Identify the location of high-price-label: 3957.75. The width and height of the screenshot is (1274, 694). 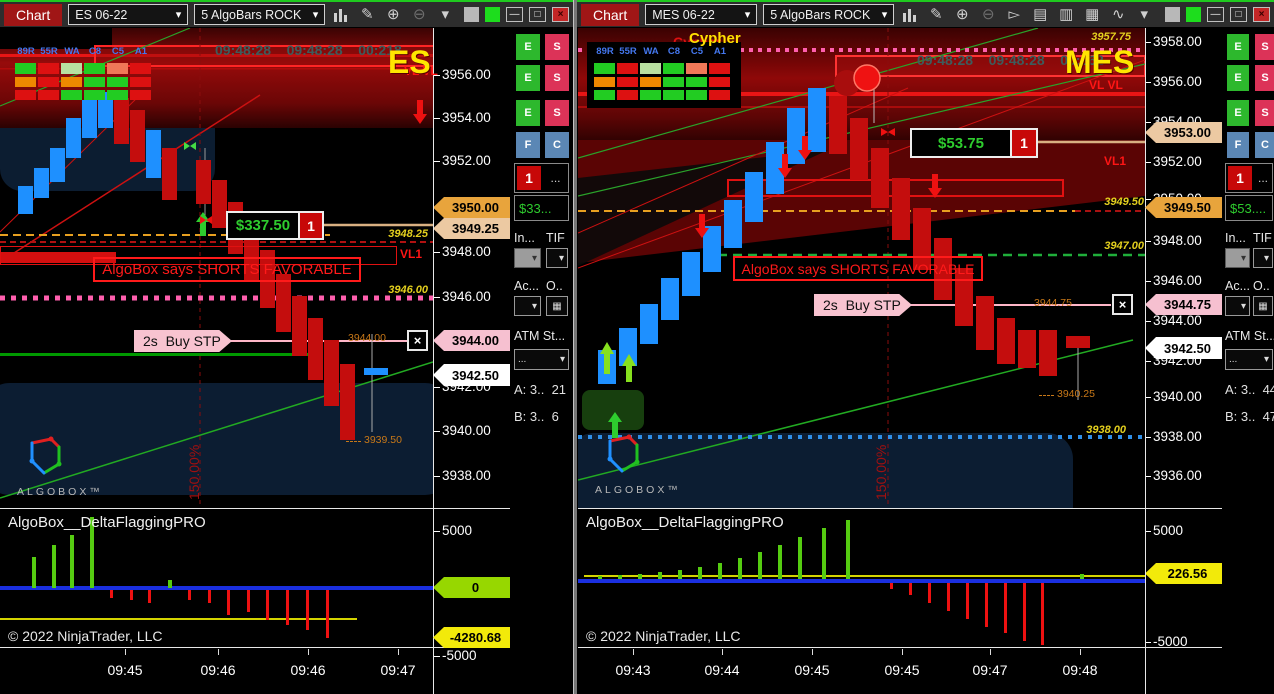
(1111, 37).